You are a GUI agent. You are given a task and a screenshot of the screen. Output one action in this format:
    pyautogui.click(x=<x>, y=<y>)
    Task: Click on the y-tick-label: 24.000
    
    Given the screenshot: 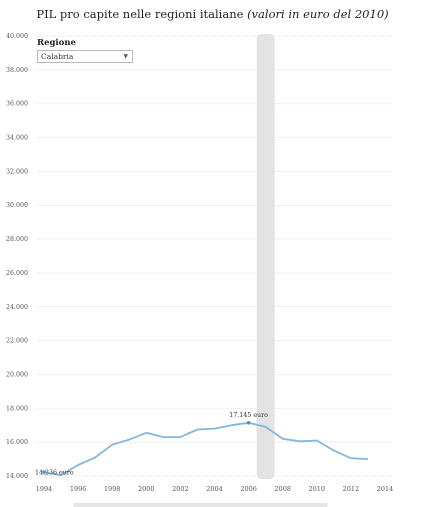 What is the action you would take?
    pyautogui.click(x=17, y=307)
    